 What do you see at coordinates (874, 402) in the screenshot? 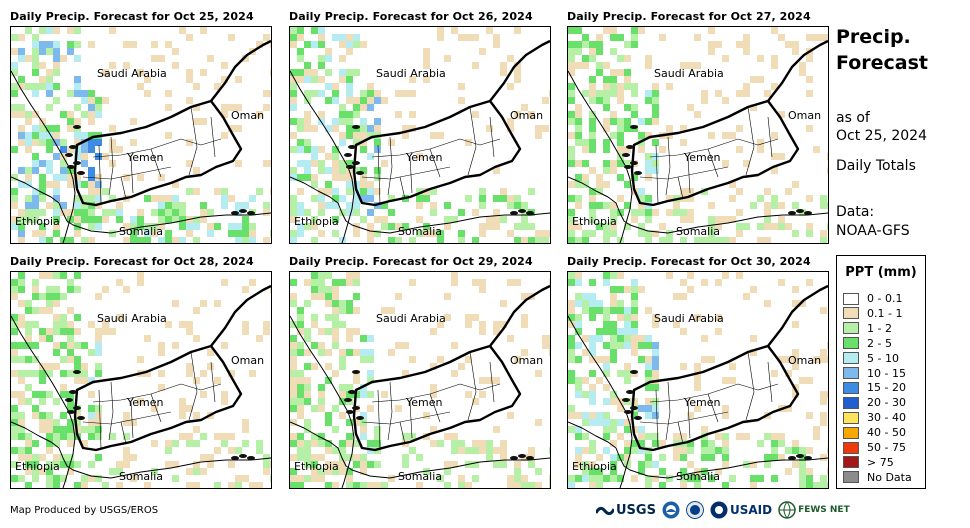
I see `legend-item: 20 - 30` at bounding box center [874, 402].